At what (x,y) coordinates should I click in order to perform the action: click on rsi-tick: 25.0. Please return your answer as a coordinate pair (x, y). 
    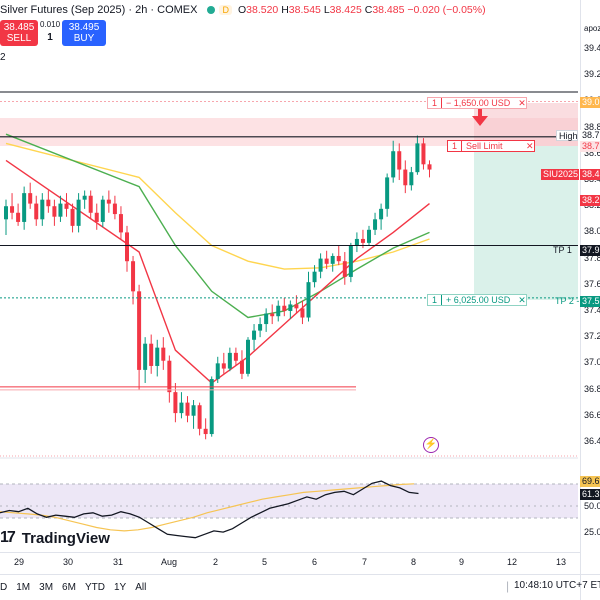
    Looking at the image, I should click on (592, 532).